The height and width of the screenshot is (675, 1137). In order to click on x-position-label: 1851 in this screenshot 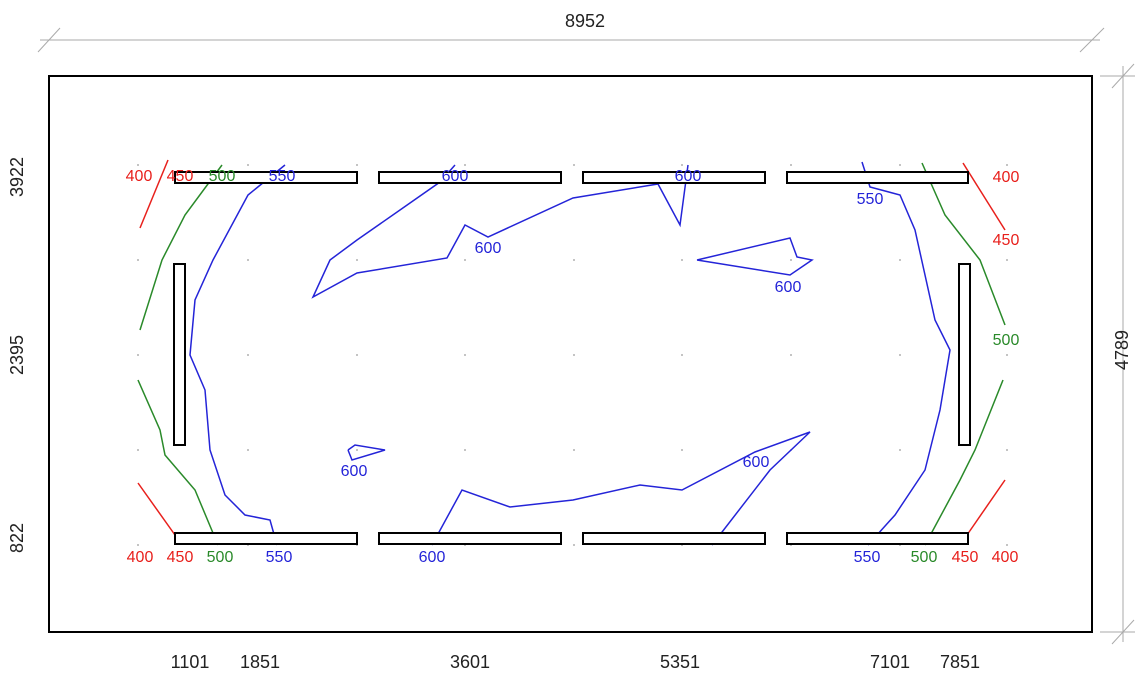, I will do `click(260, 662)`.